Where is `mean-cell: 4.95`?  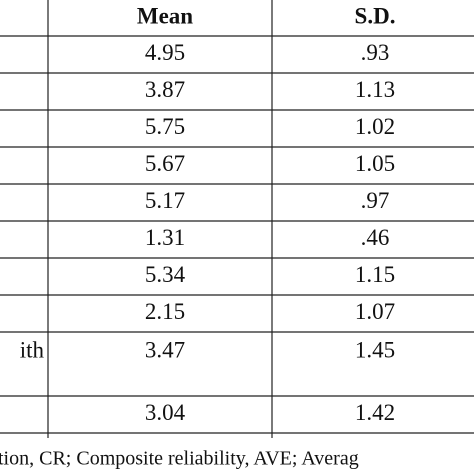 mean-cell: 4.95 is located at coordinates (165, 52).